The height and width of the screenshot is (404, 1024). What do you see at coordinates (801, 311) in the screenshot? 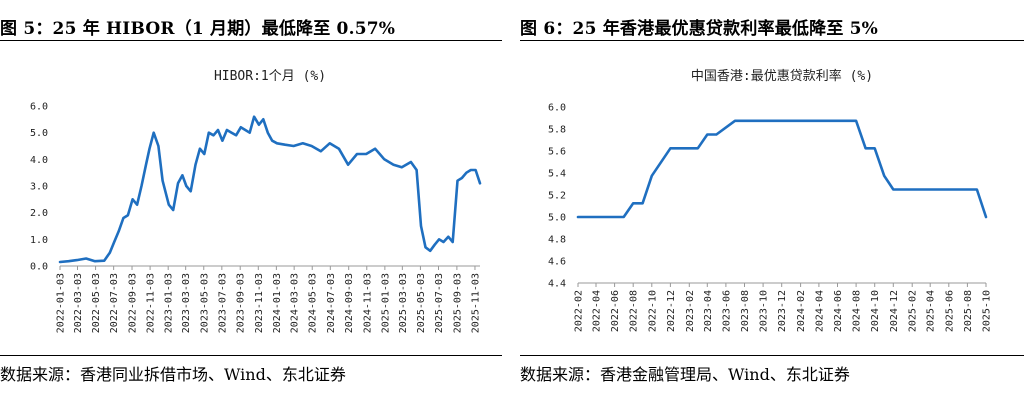
I see `x-tick-label: 2024-02` at bounding box center [801, 311].